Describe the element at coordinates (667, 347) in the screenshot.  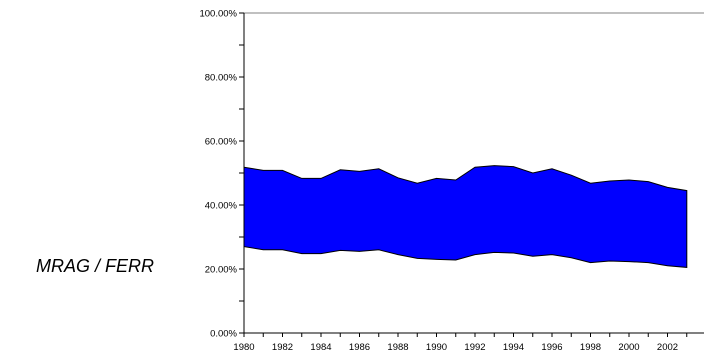
I see `x-tick-label: 2002` at that location.